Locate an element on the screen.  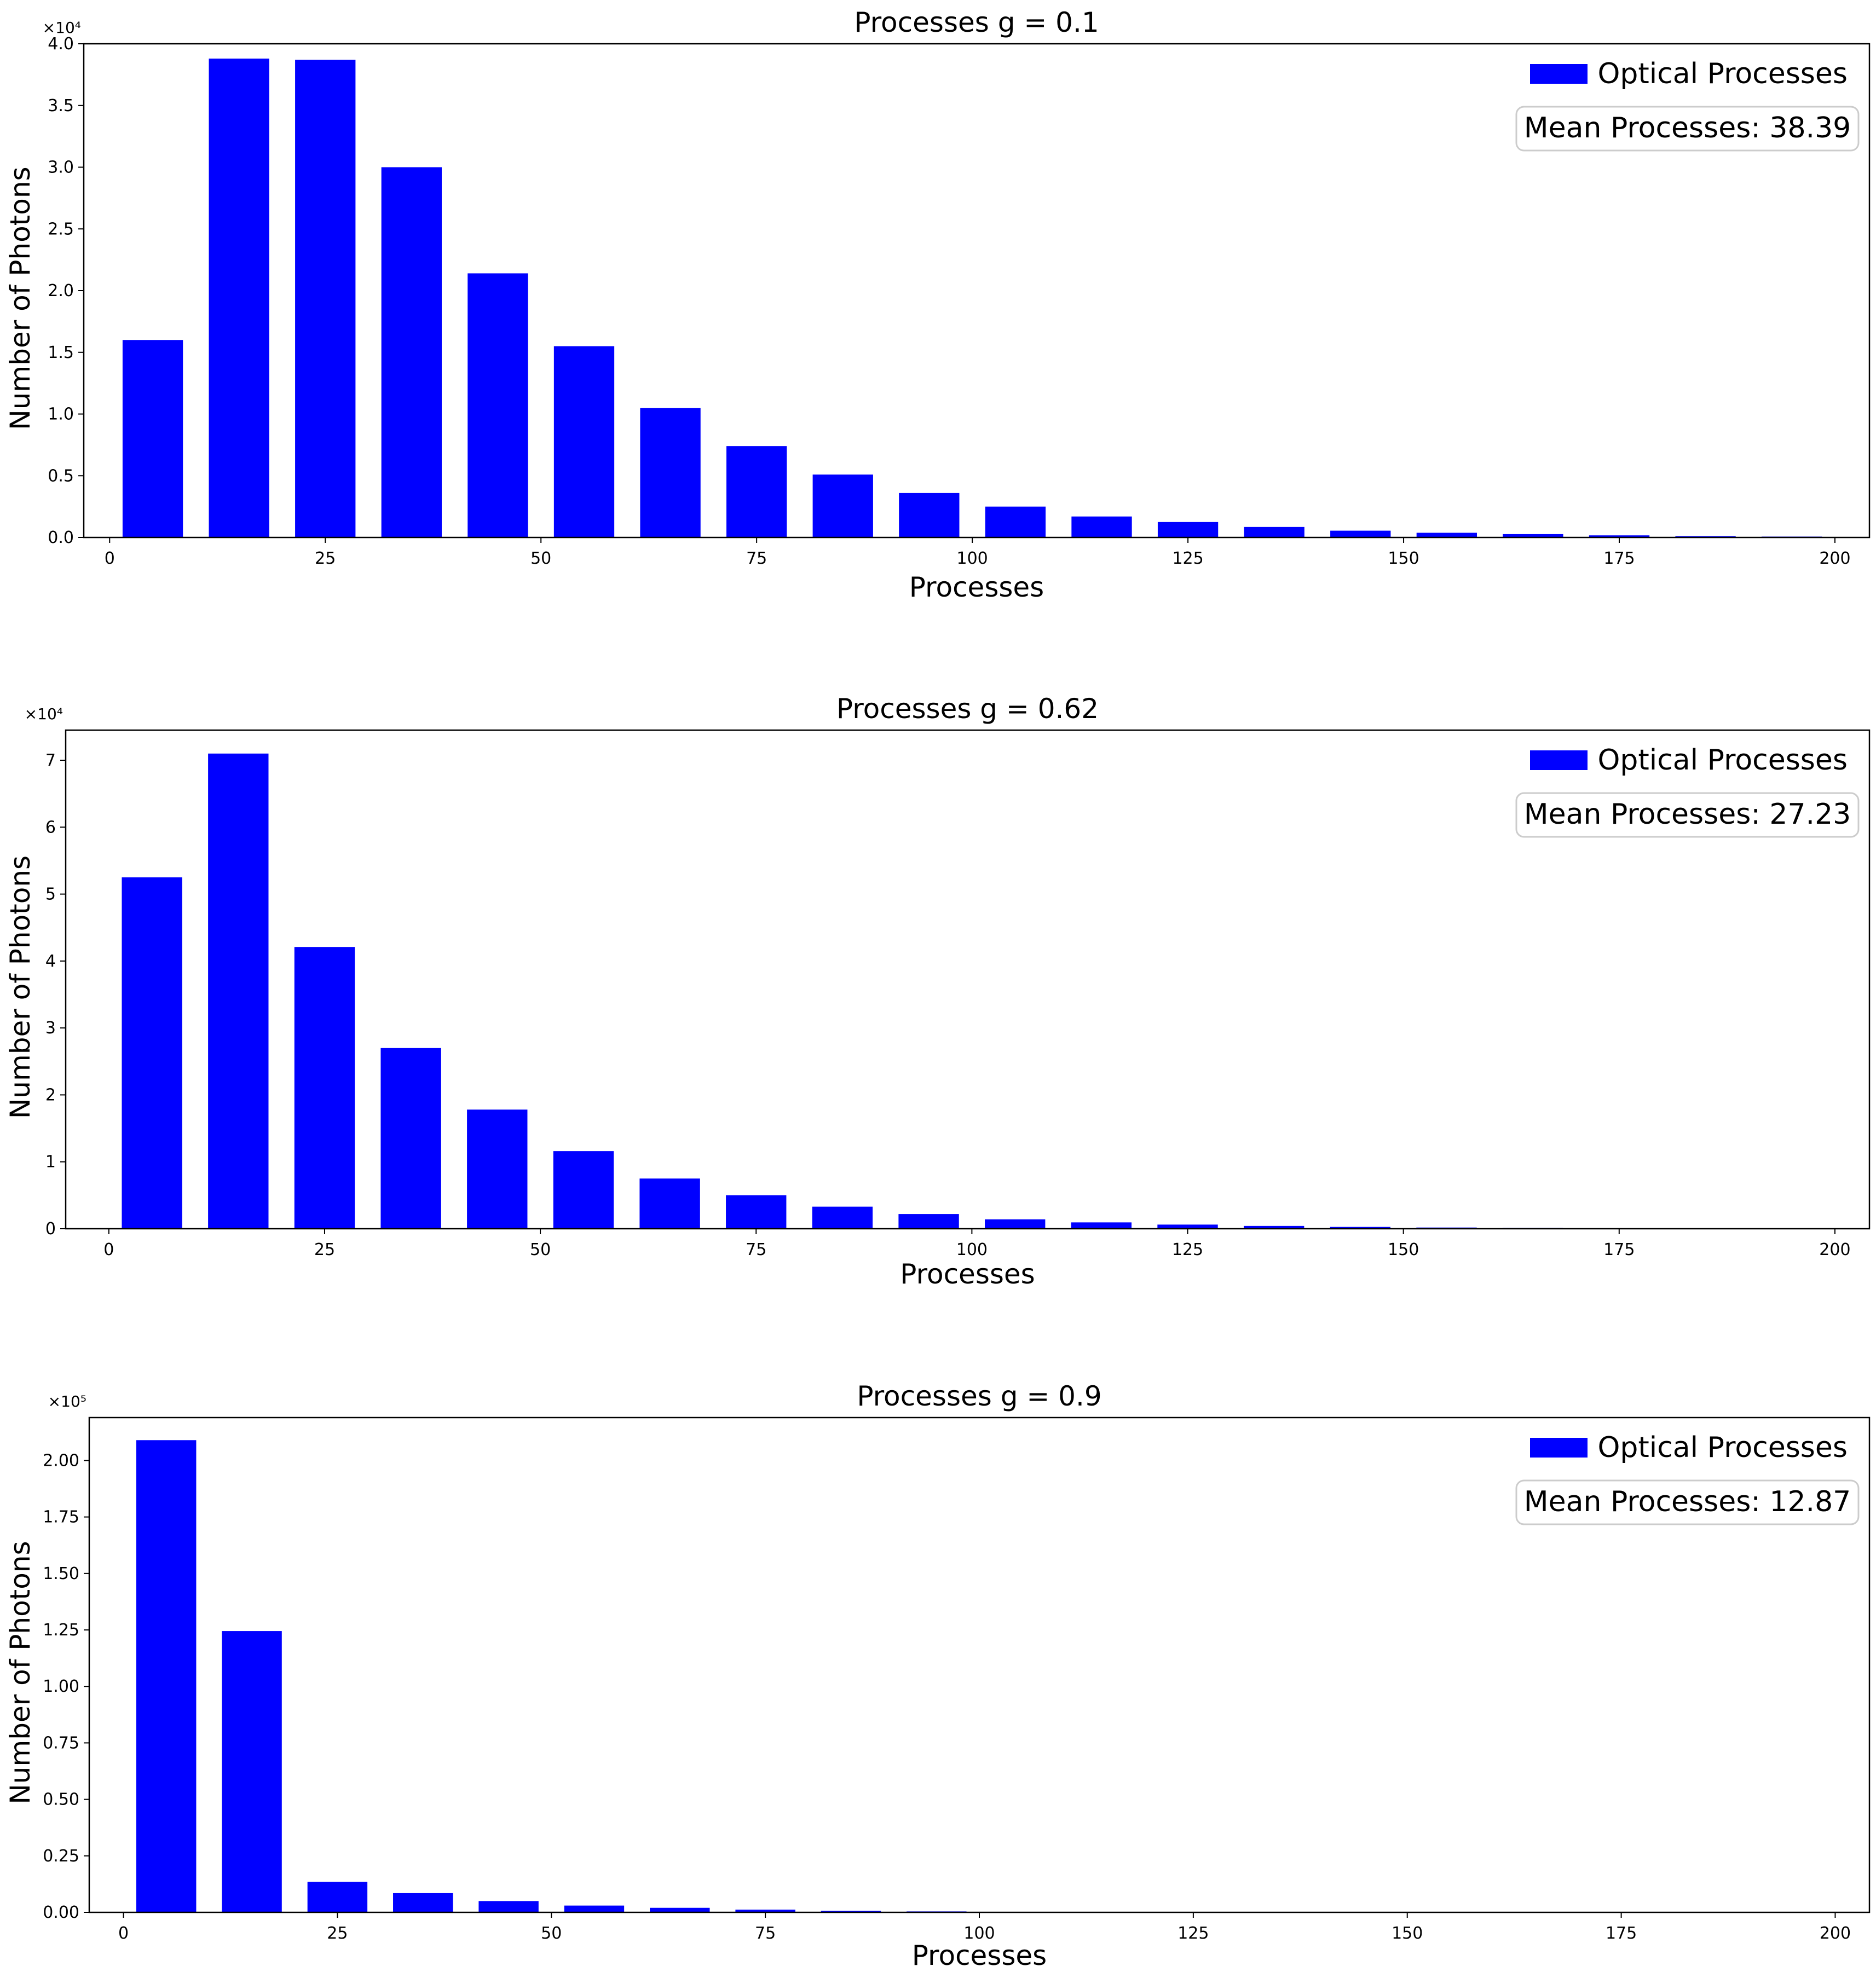
y-tick-label: 1.50 is located at coordinates (61, 1573).